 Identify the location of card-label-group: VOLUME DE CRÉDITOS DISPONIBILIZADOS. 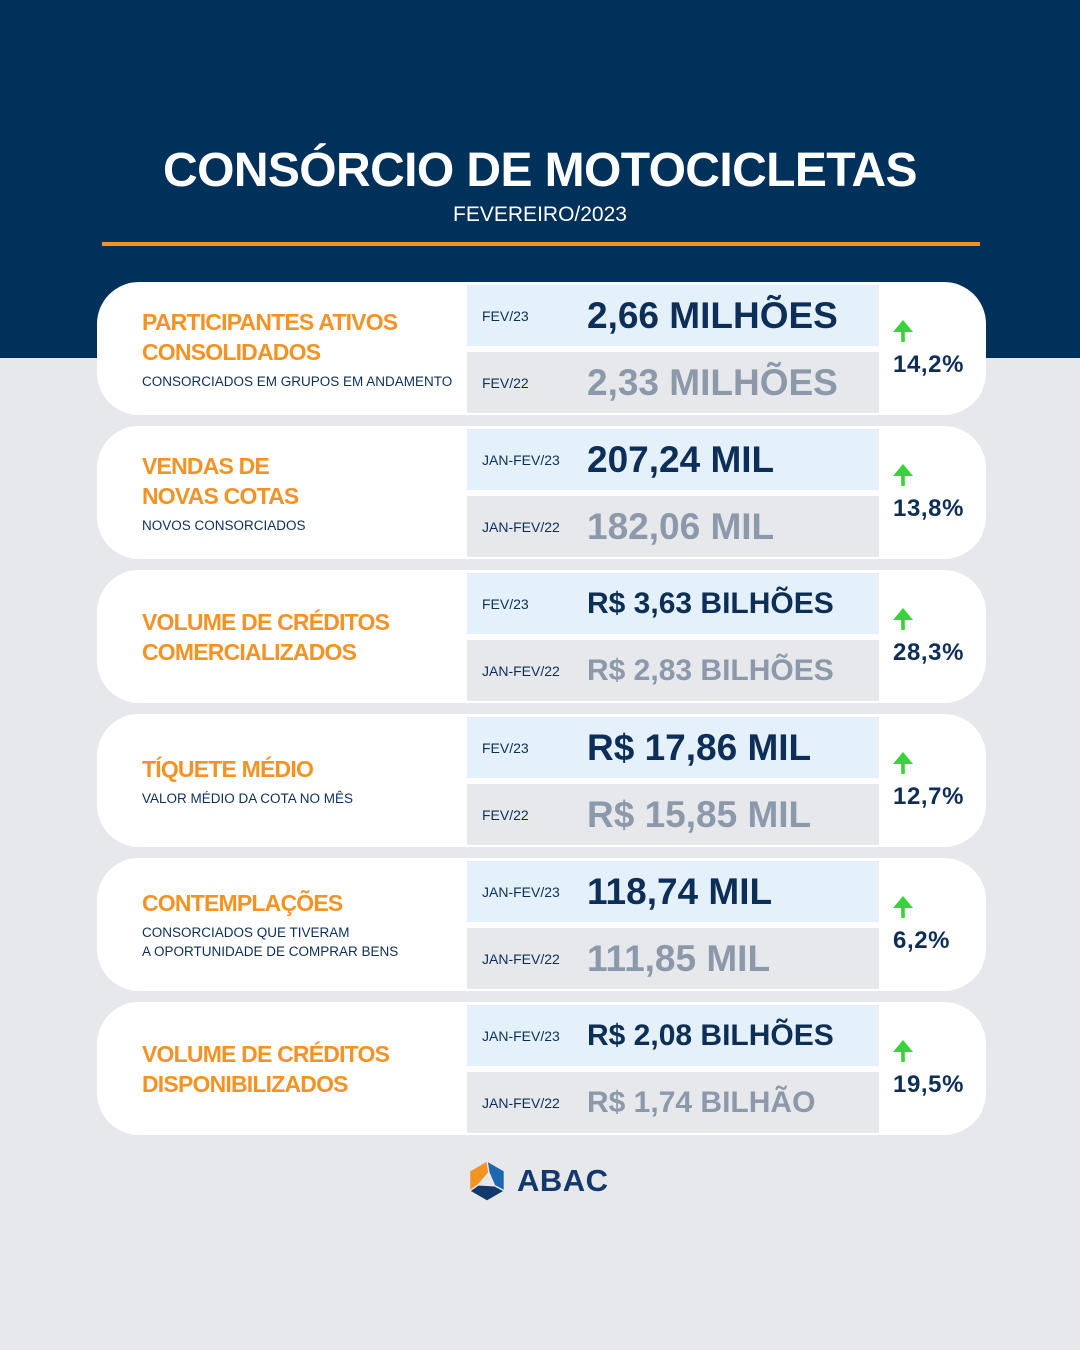
(302, 1068).